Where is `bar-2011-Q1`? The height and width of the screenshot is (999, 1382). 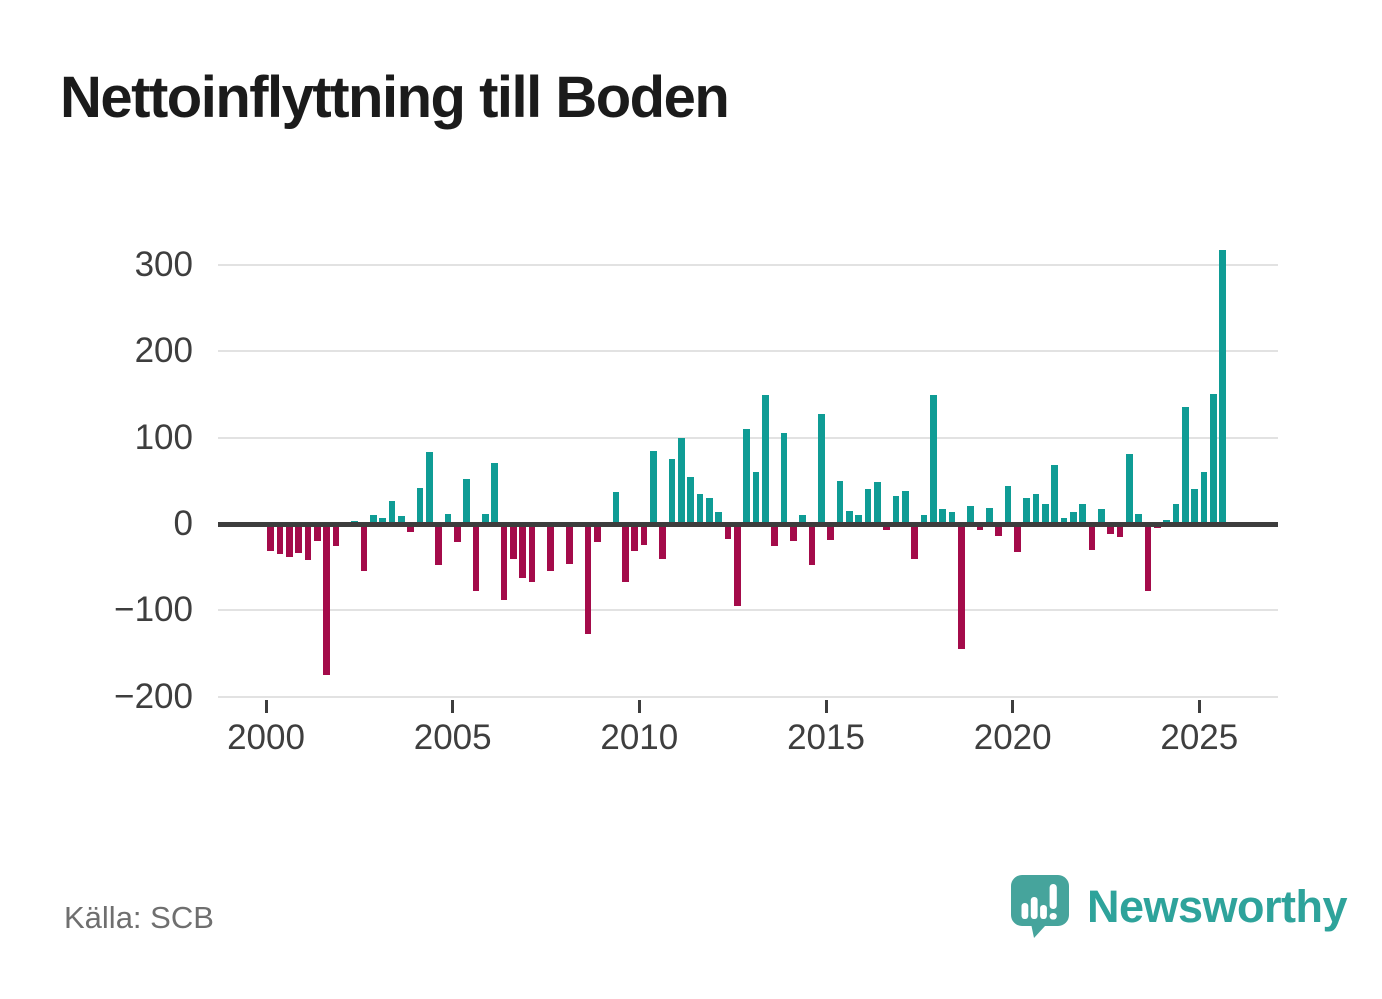 bar-2011-Q1 is located at coordinates (681, 480).